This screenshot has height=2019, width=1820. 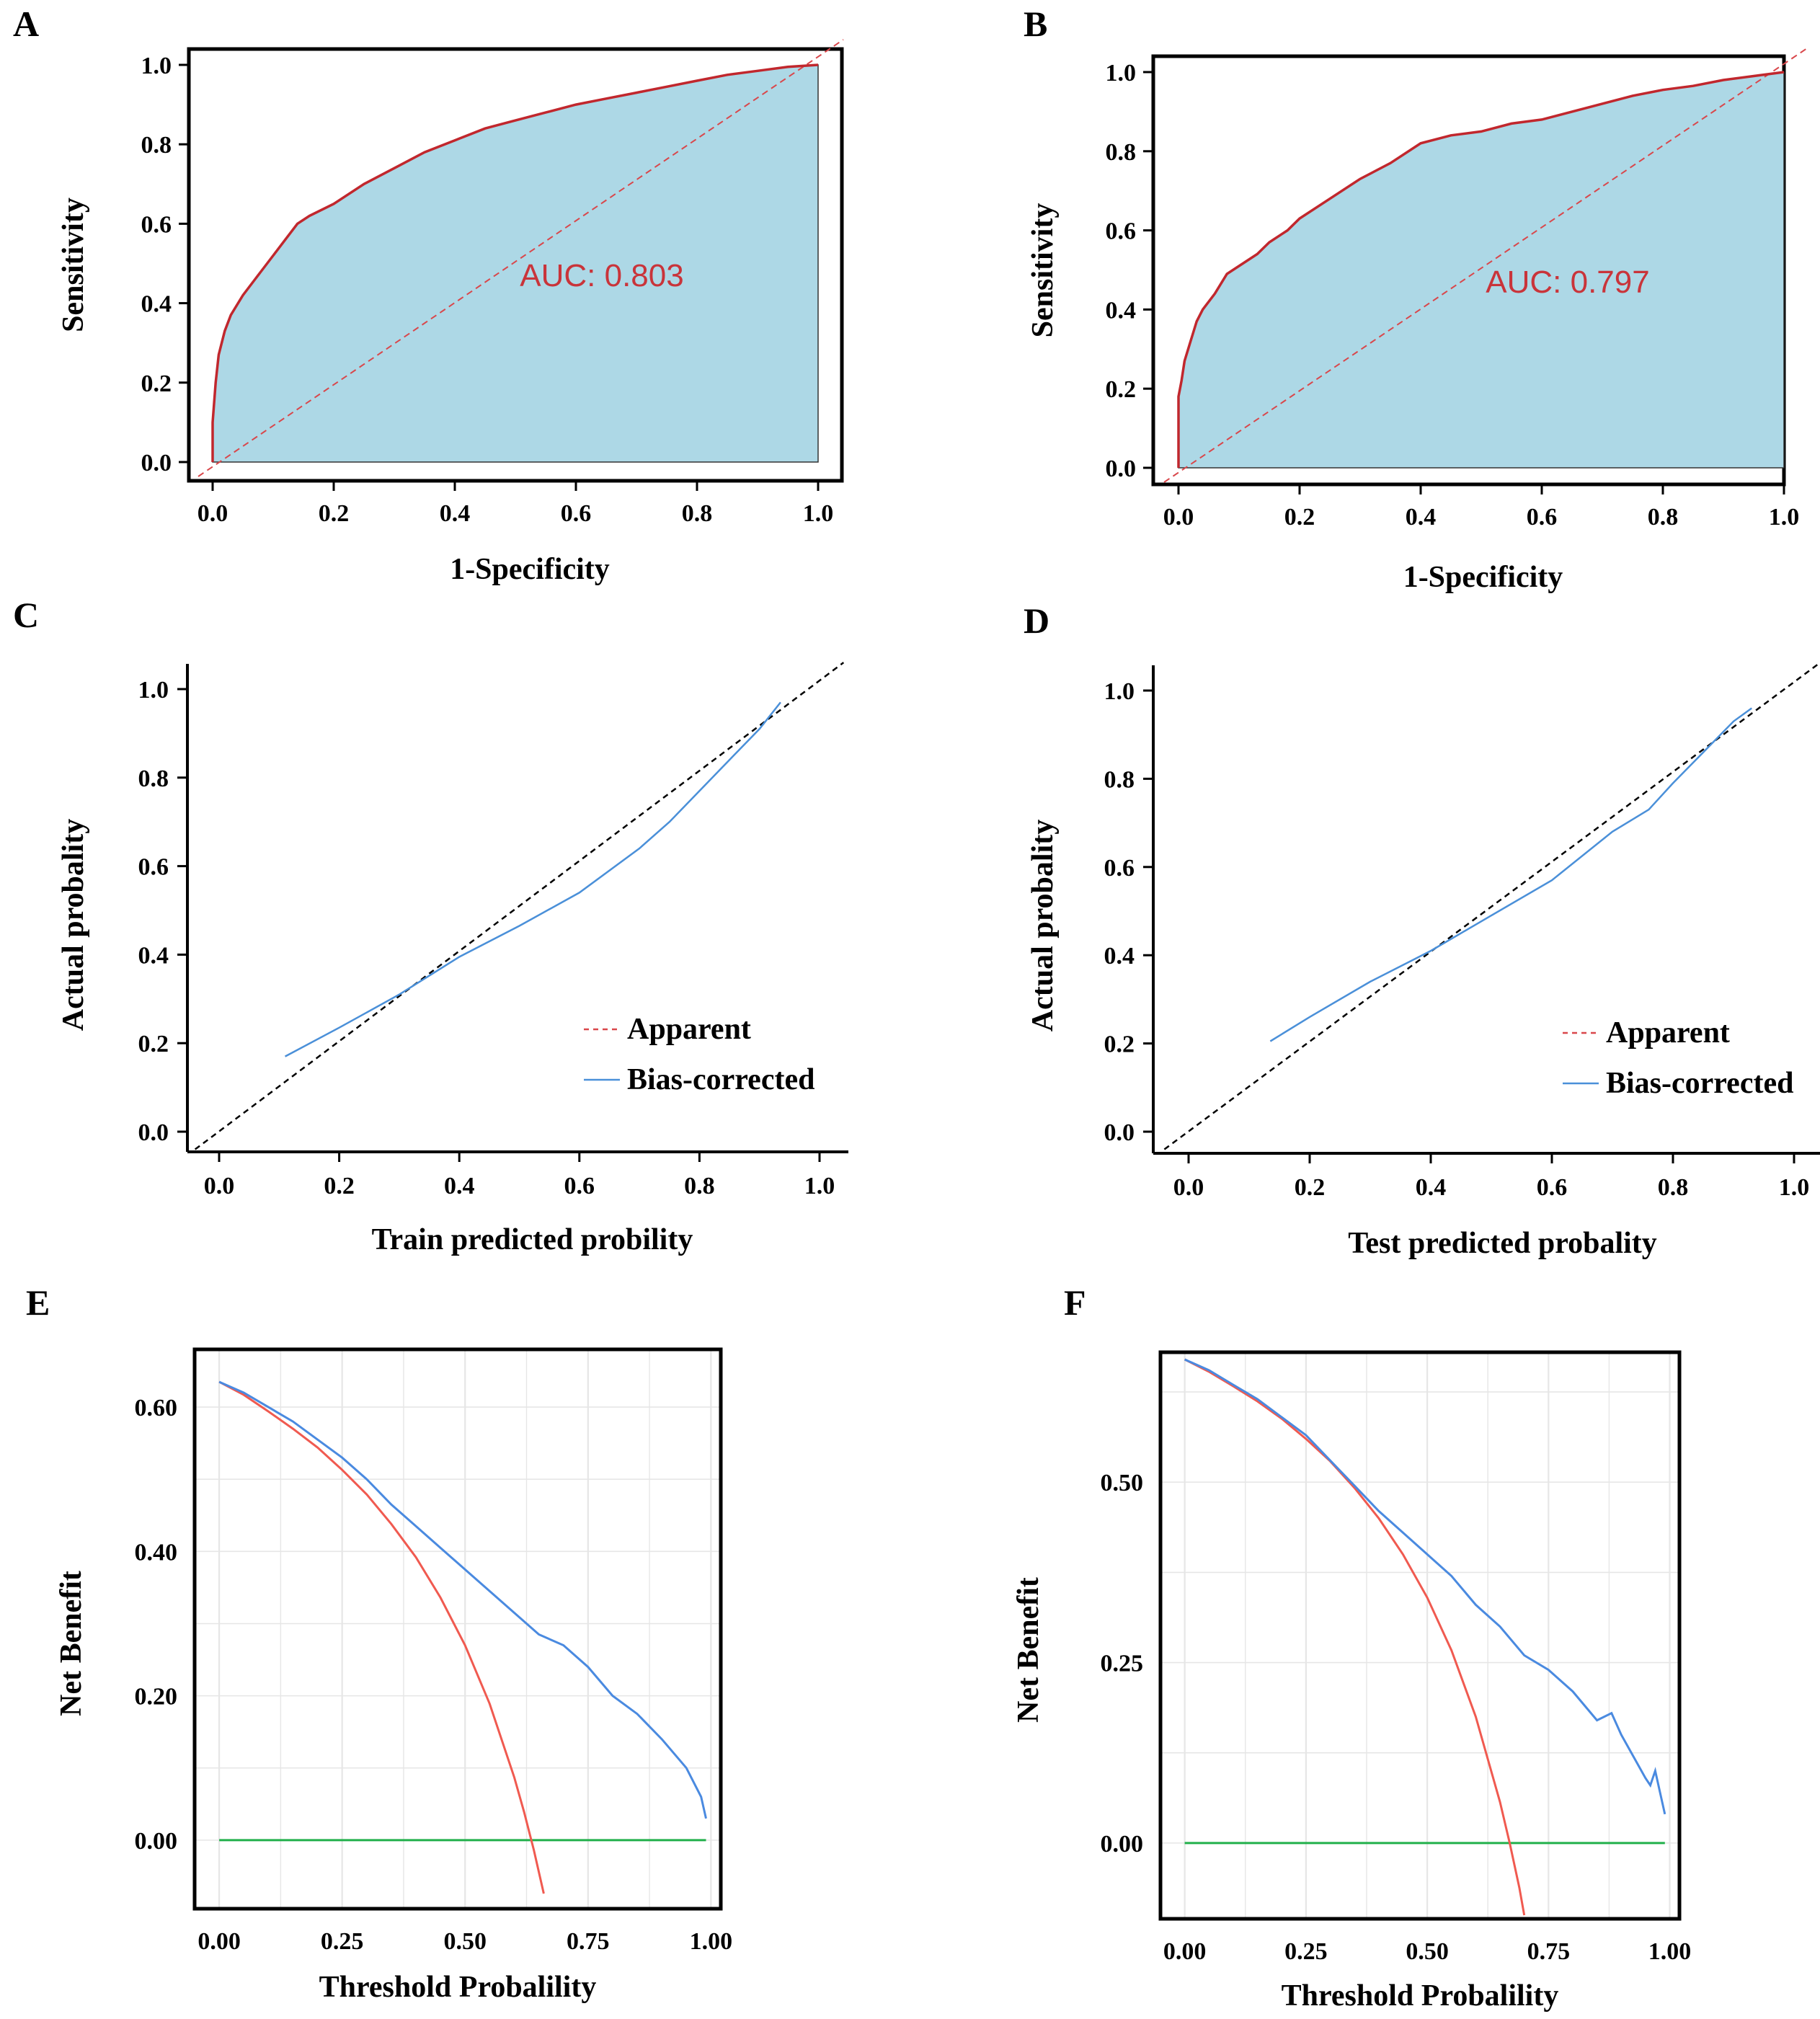 I want to click on panel-letter: B, so click(x=1035, y=24).